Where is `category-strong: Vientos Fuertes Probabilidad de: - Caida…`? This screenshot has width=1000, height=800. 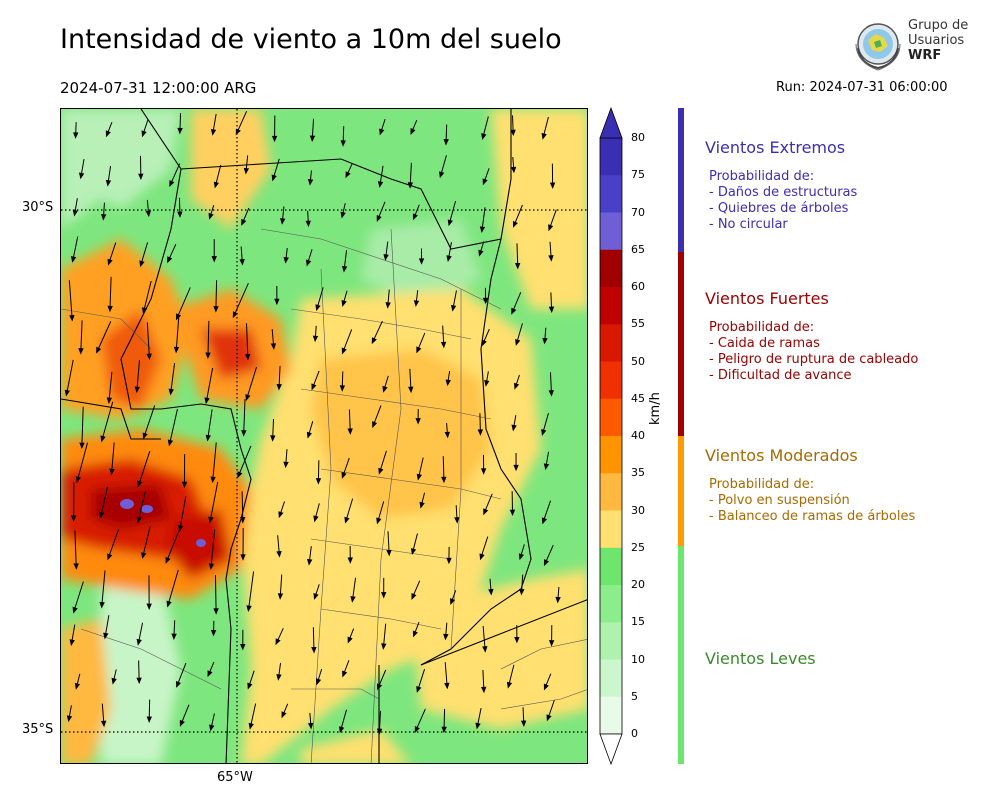 category-strong: Vientos Fuertes Probabilidad de: - Caida… is located at coordinates (811, 336).